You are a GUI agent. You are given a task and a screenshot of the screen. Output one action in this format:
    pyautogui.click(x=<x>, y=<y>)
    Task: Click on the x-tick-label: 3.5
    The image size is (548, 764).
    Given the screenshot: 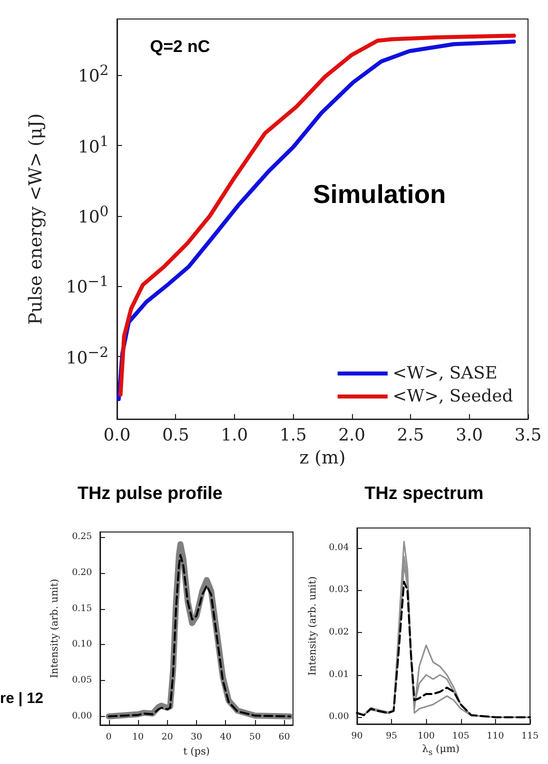 What is the action you would take?
    pyautogui.click(x=528, y=436)
    